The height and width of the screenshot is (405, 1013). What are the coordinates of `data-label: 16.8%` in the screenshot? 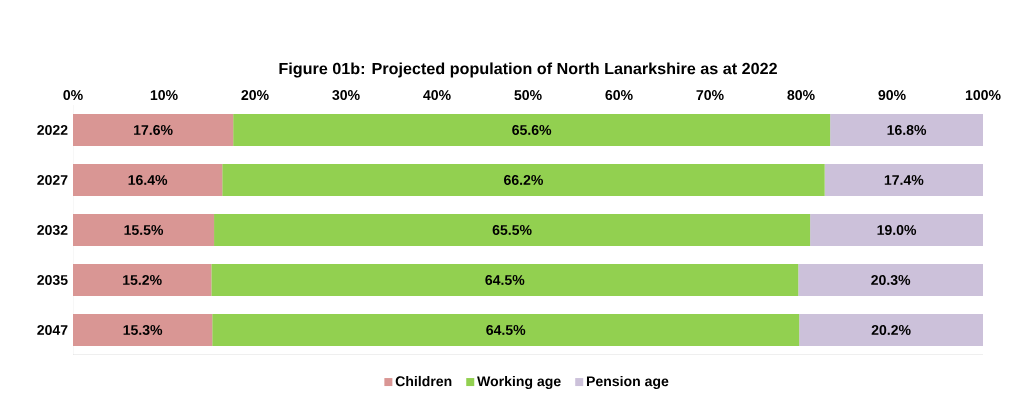 It's located at (907, 130).